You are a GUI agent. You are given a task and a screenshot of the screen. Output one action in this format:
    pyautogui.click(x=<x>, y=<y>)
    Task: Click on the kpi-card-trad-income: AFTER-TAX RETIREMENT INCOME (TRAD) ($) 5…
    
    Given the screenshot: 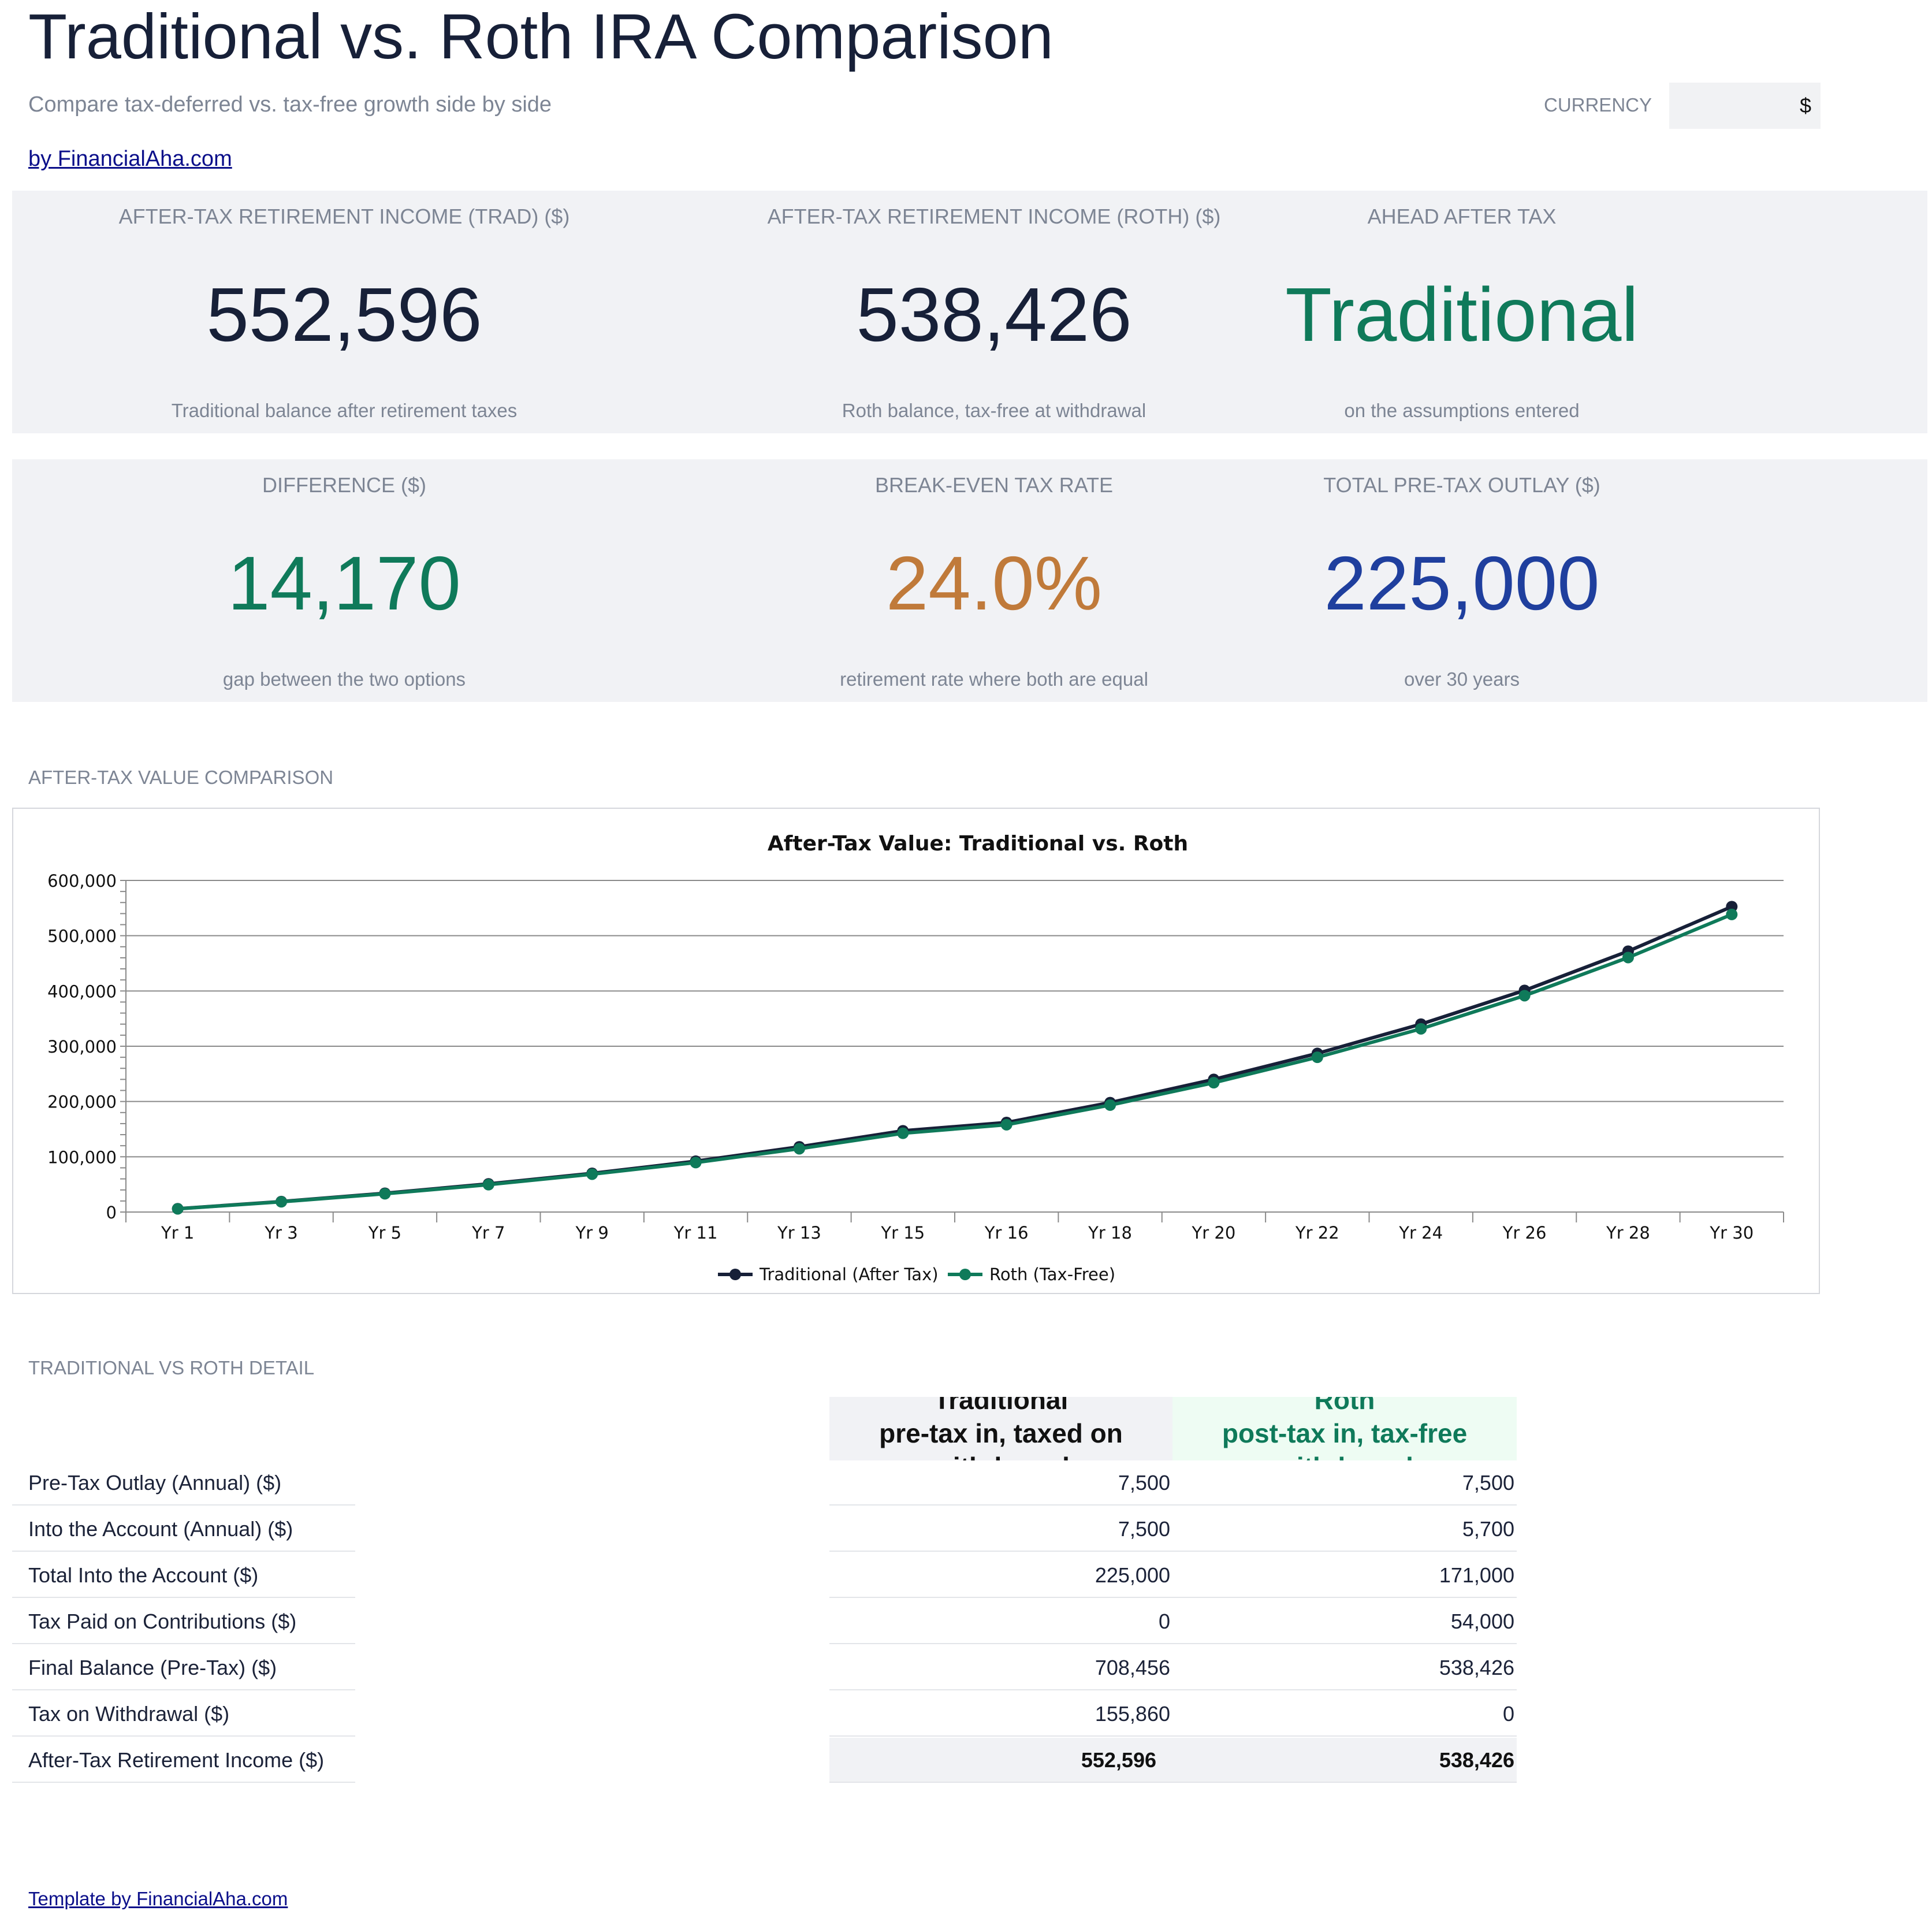 What is the action you would take?
    pyautogui.click(x=344, y=312)
    